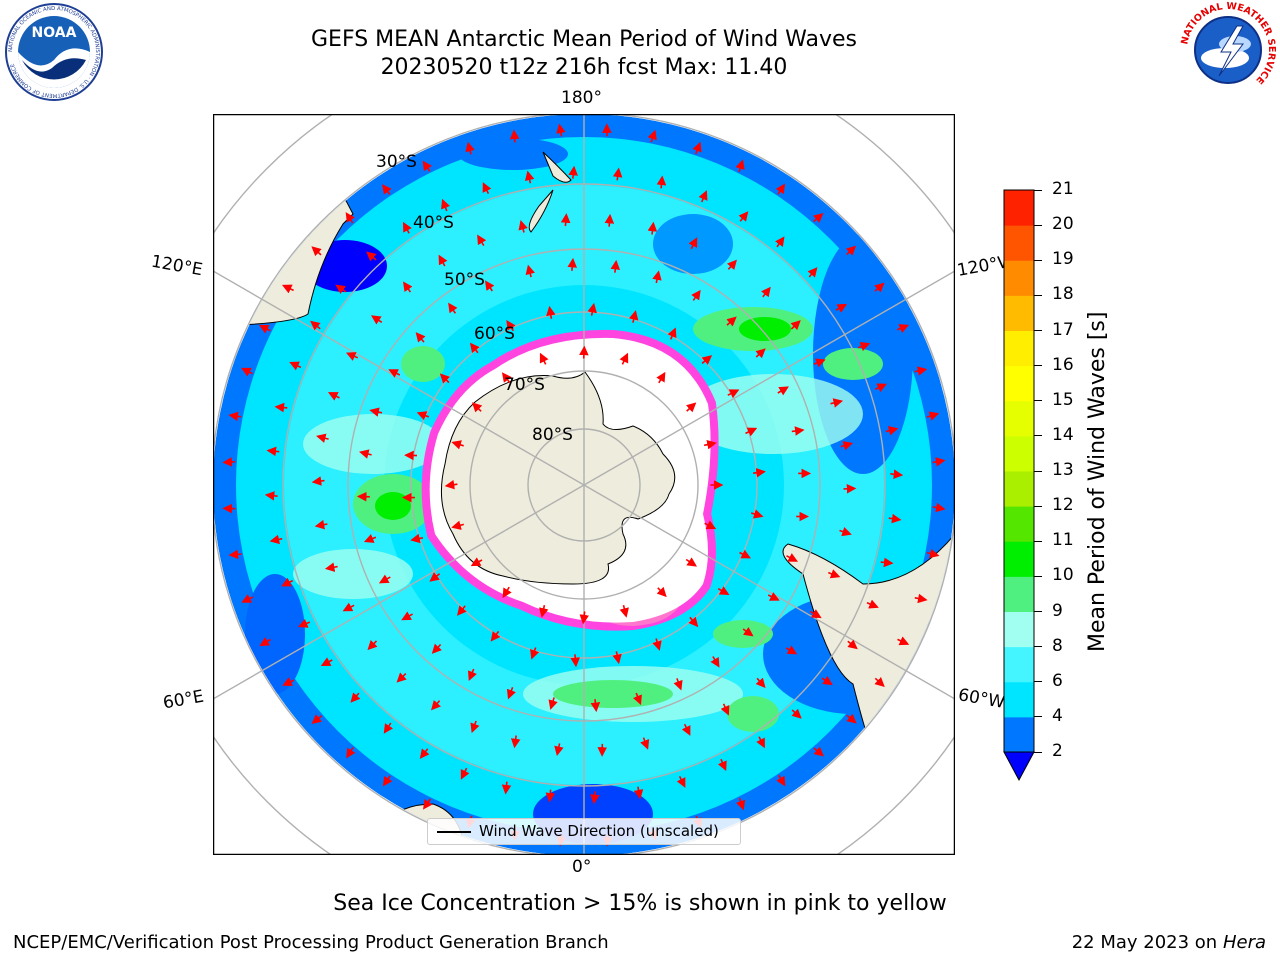 The height and width of the screenshot is (960, 1280). I want to click on colorbar-tick-label: 2, so click(1057, 751).